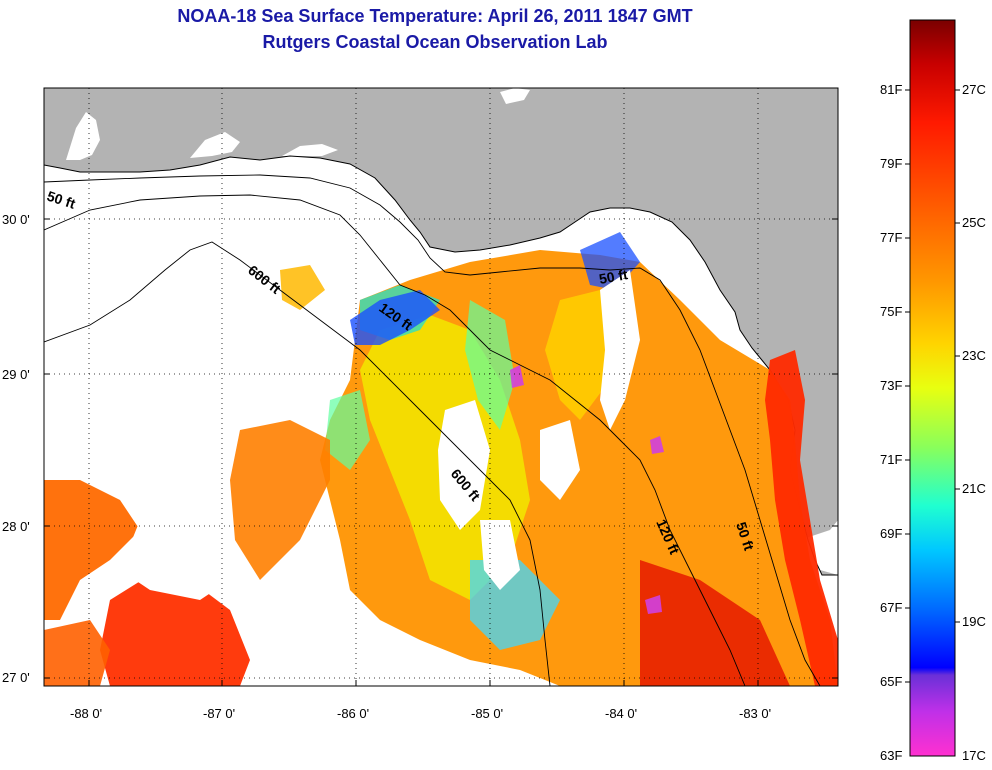 The height and width of the screenshot is (770, 992). I want to click on lon-tick-label: -85 0', so click(487, 713).